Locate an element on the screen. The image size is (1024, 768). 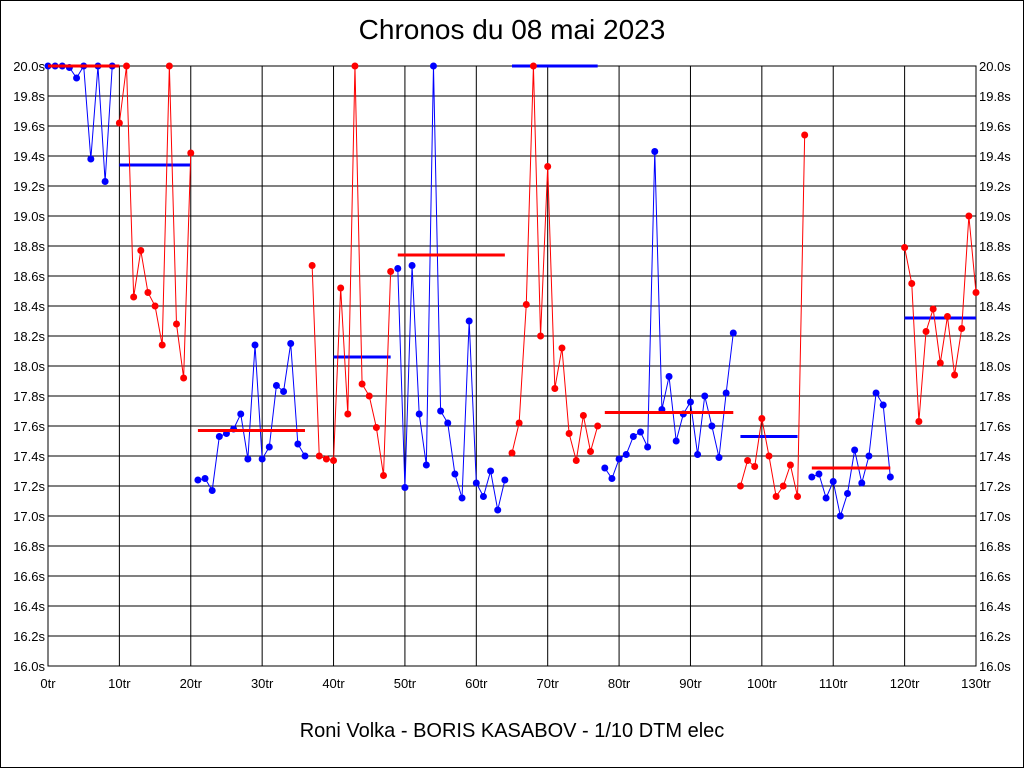
y-tick-label-right: 17.4s is located at coordinates (995, 456).